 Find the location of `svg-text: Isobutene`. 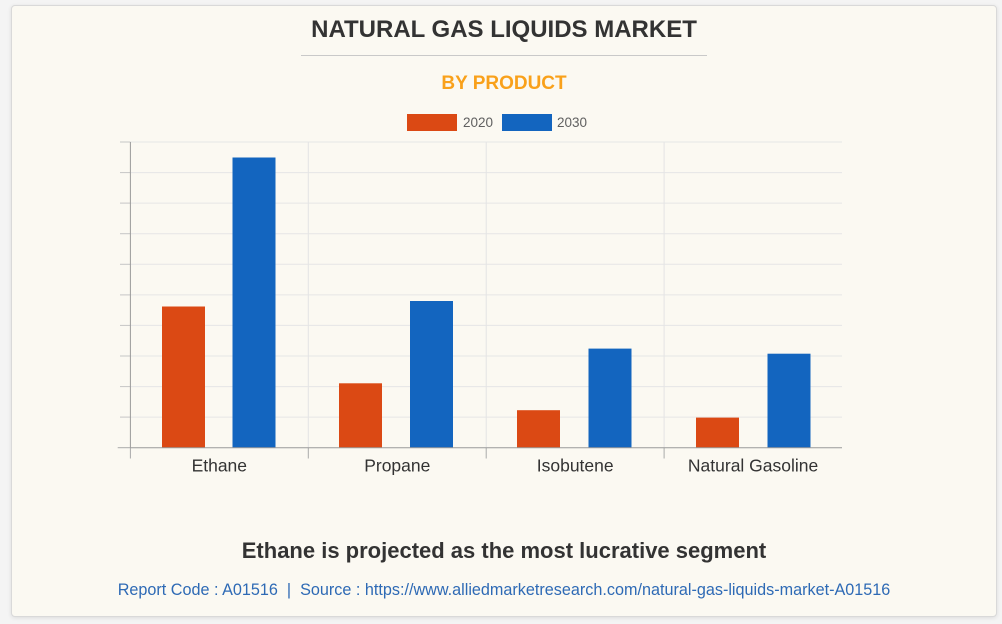

svg-text: Isobutene is located at coordinates (575, 466).